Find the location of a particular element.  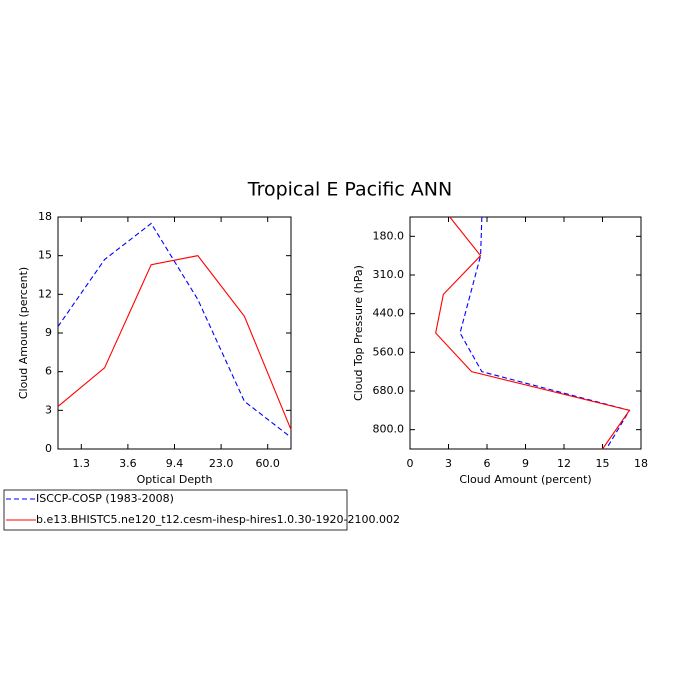

x-tick-label: 6 is located at coordinates (487, 463).